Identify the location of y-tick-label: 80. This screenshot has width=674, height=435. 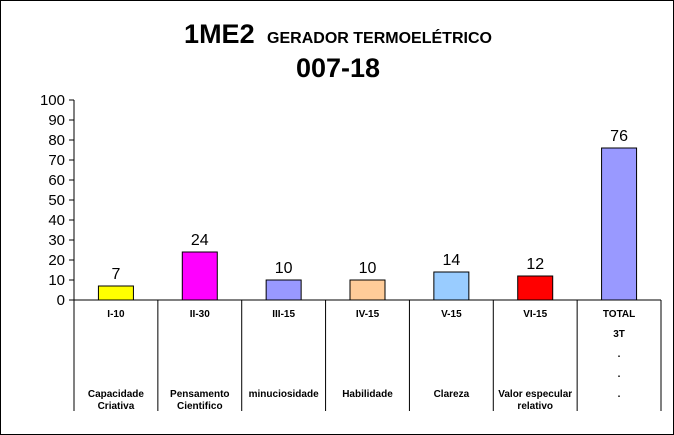
(56, 140).